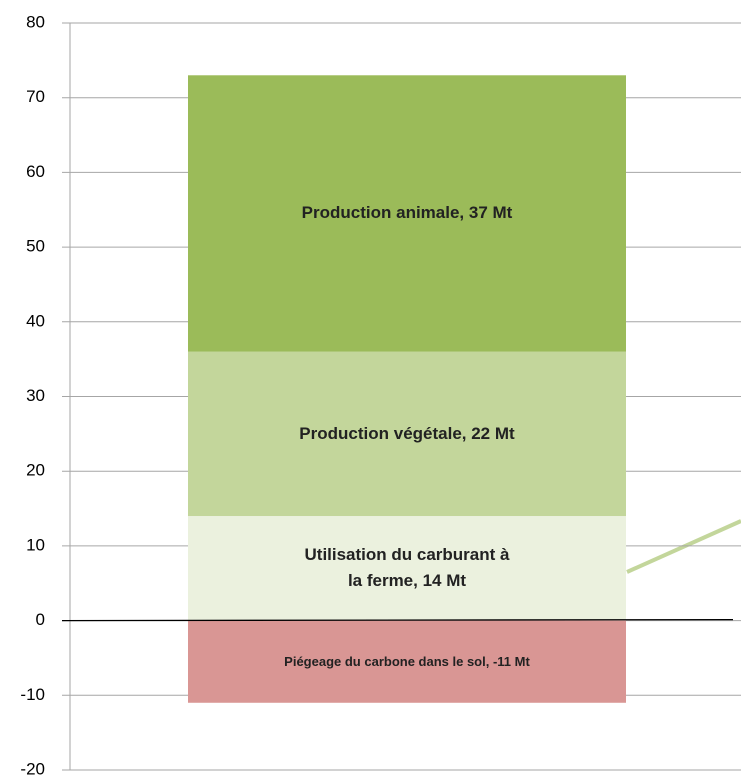  I want to click on y-tick-label: 50, so click(35, 246).